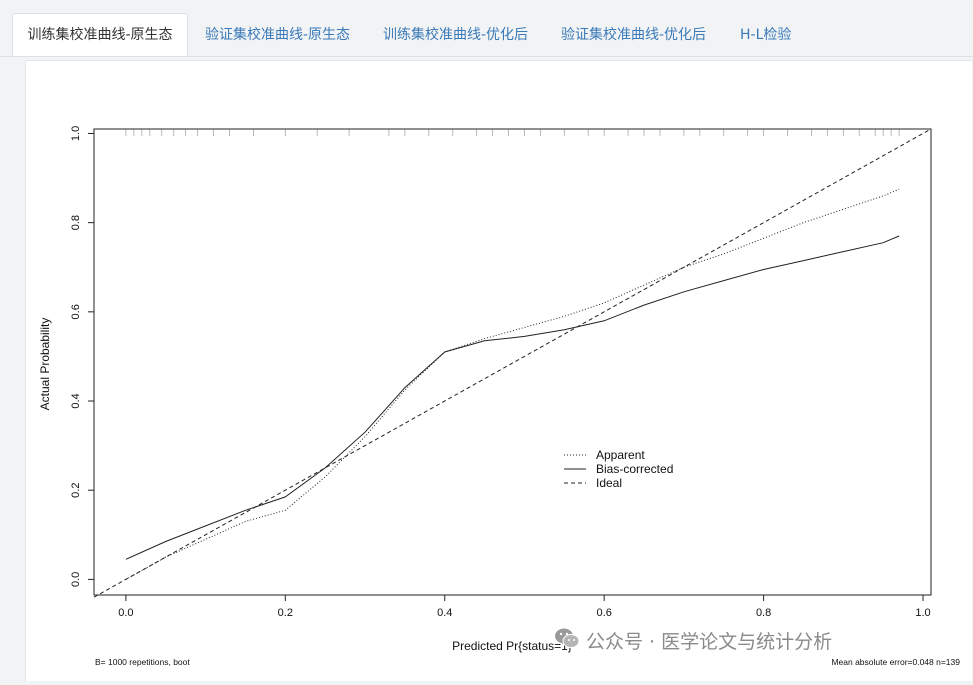  What do you see at coordinates (709, 642) in the screenshot?
I see `watermark-text: 公众号 · 医学论文与统计分析` at bounding box center [709, 642].